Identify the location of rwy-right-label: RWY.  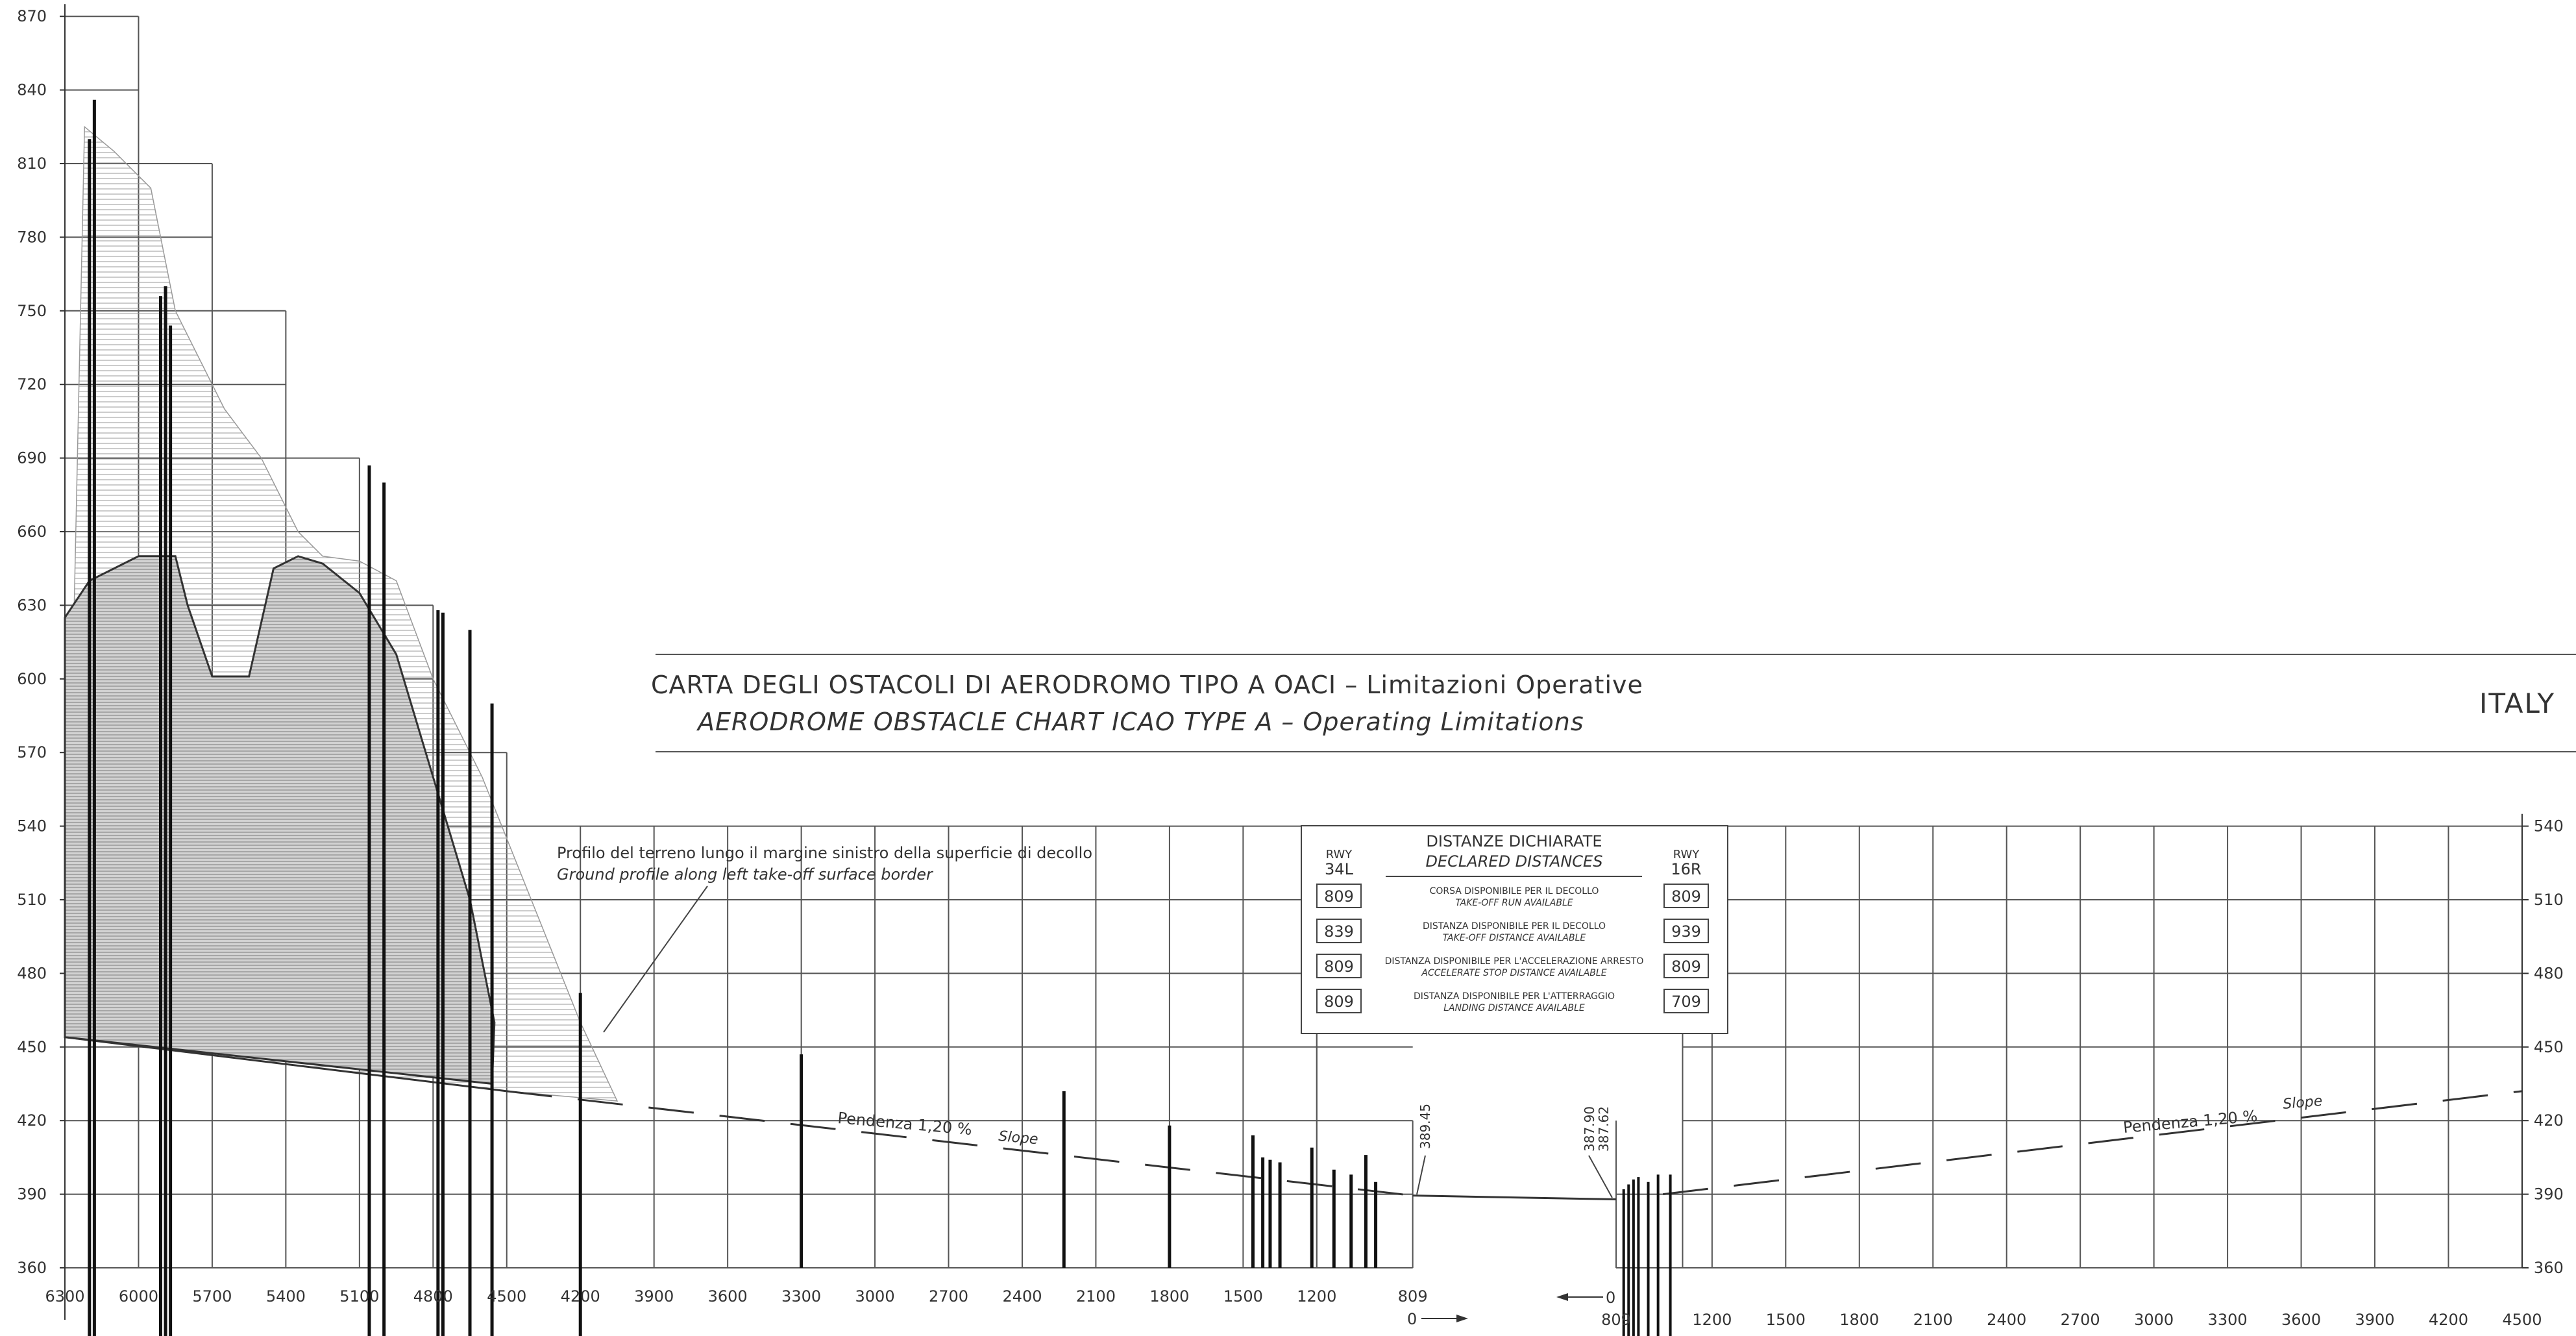
(1686, 855).